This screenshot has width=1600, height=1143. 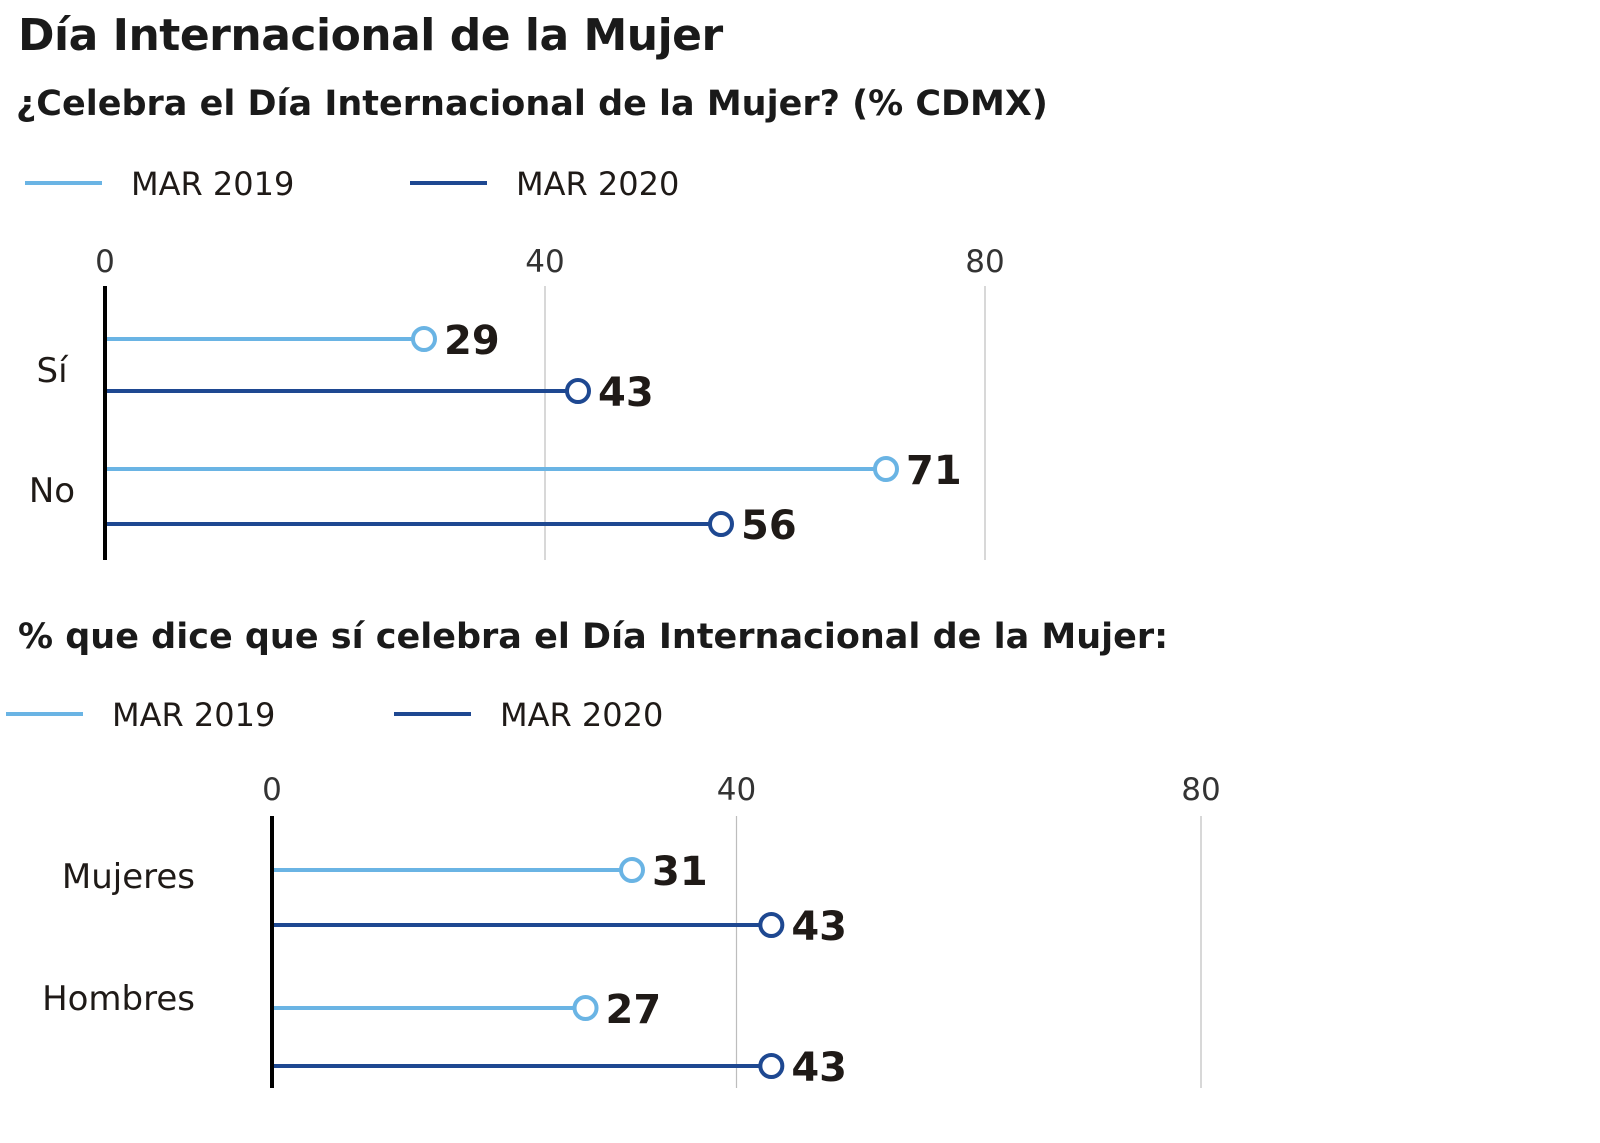 What do you see at coordinates (375, 183) in the screenshot?
I see `chart1-legend: MAR 2019 MAR 2020` at bounding box center [375, 183].